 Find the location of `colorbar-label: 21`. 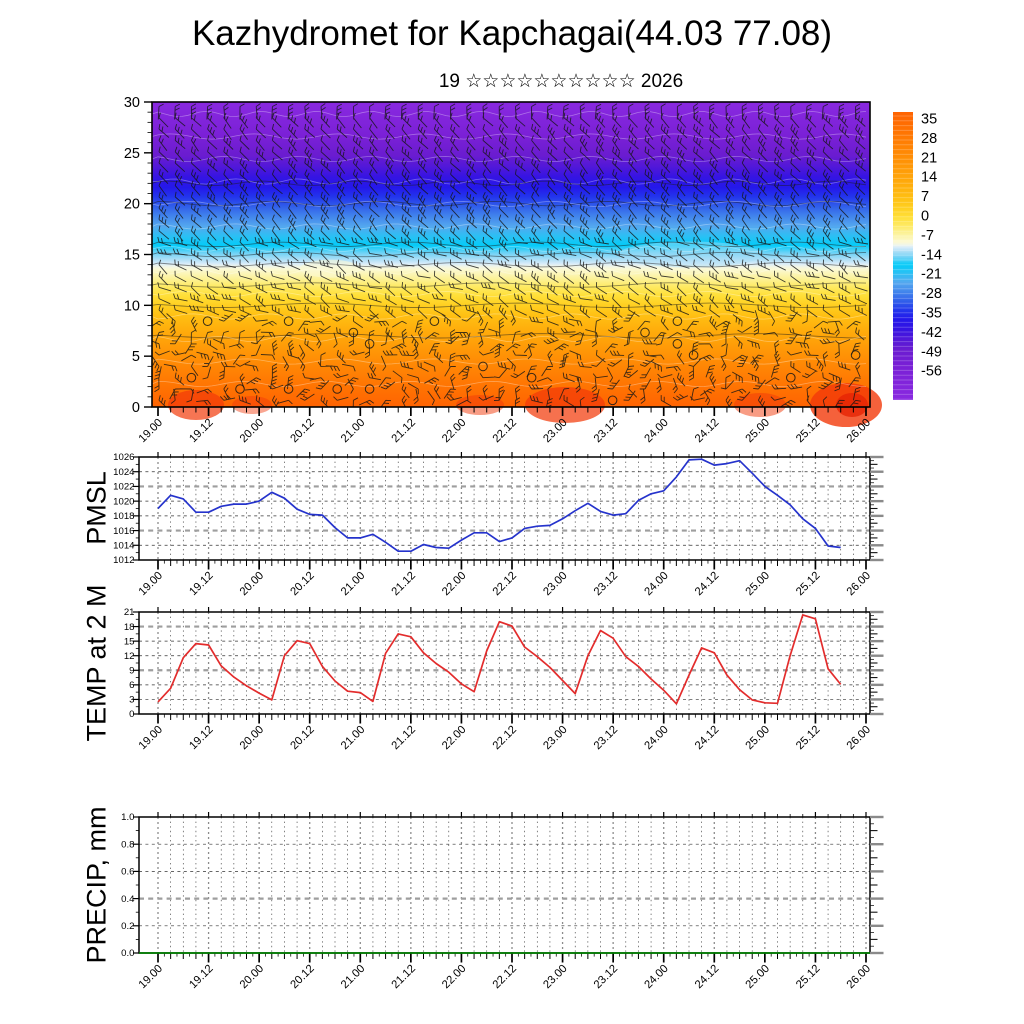

colorbar-label: 21 is located at coordinates (929, 158).